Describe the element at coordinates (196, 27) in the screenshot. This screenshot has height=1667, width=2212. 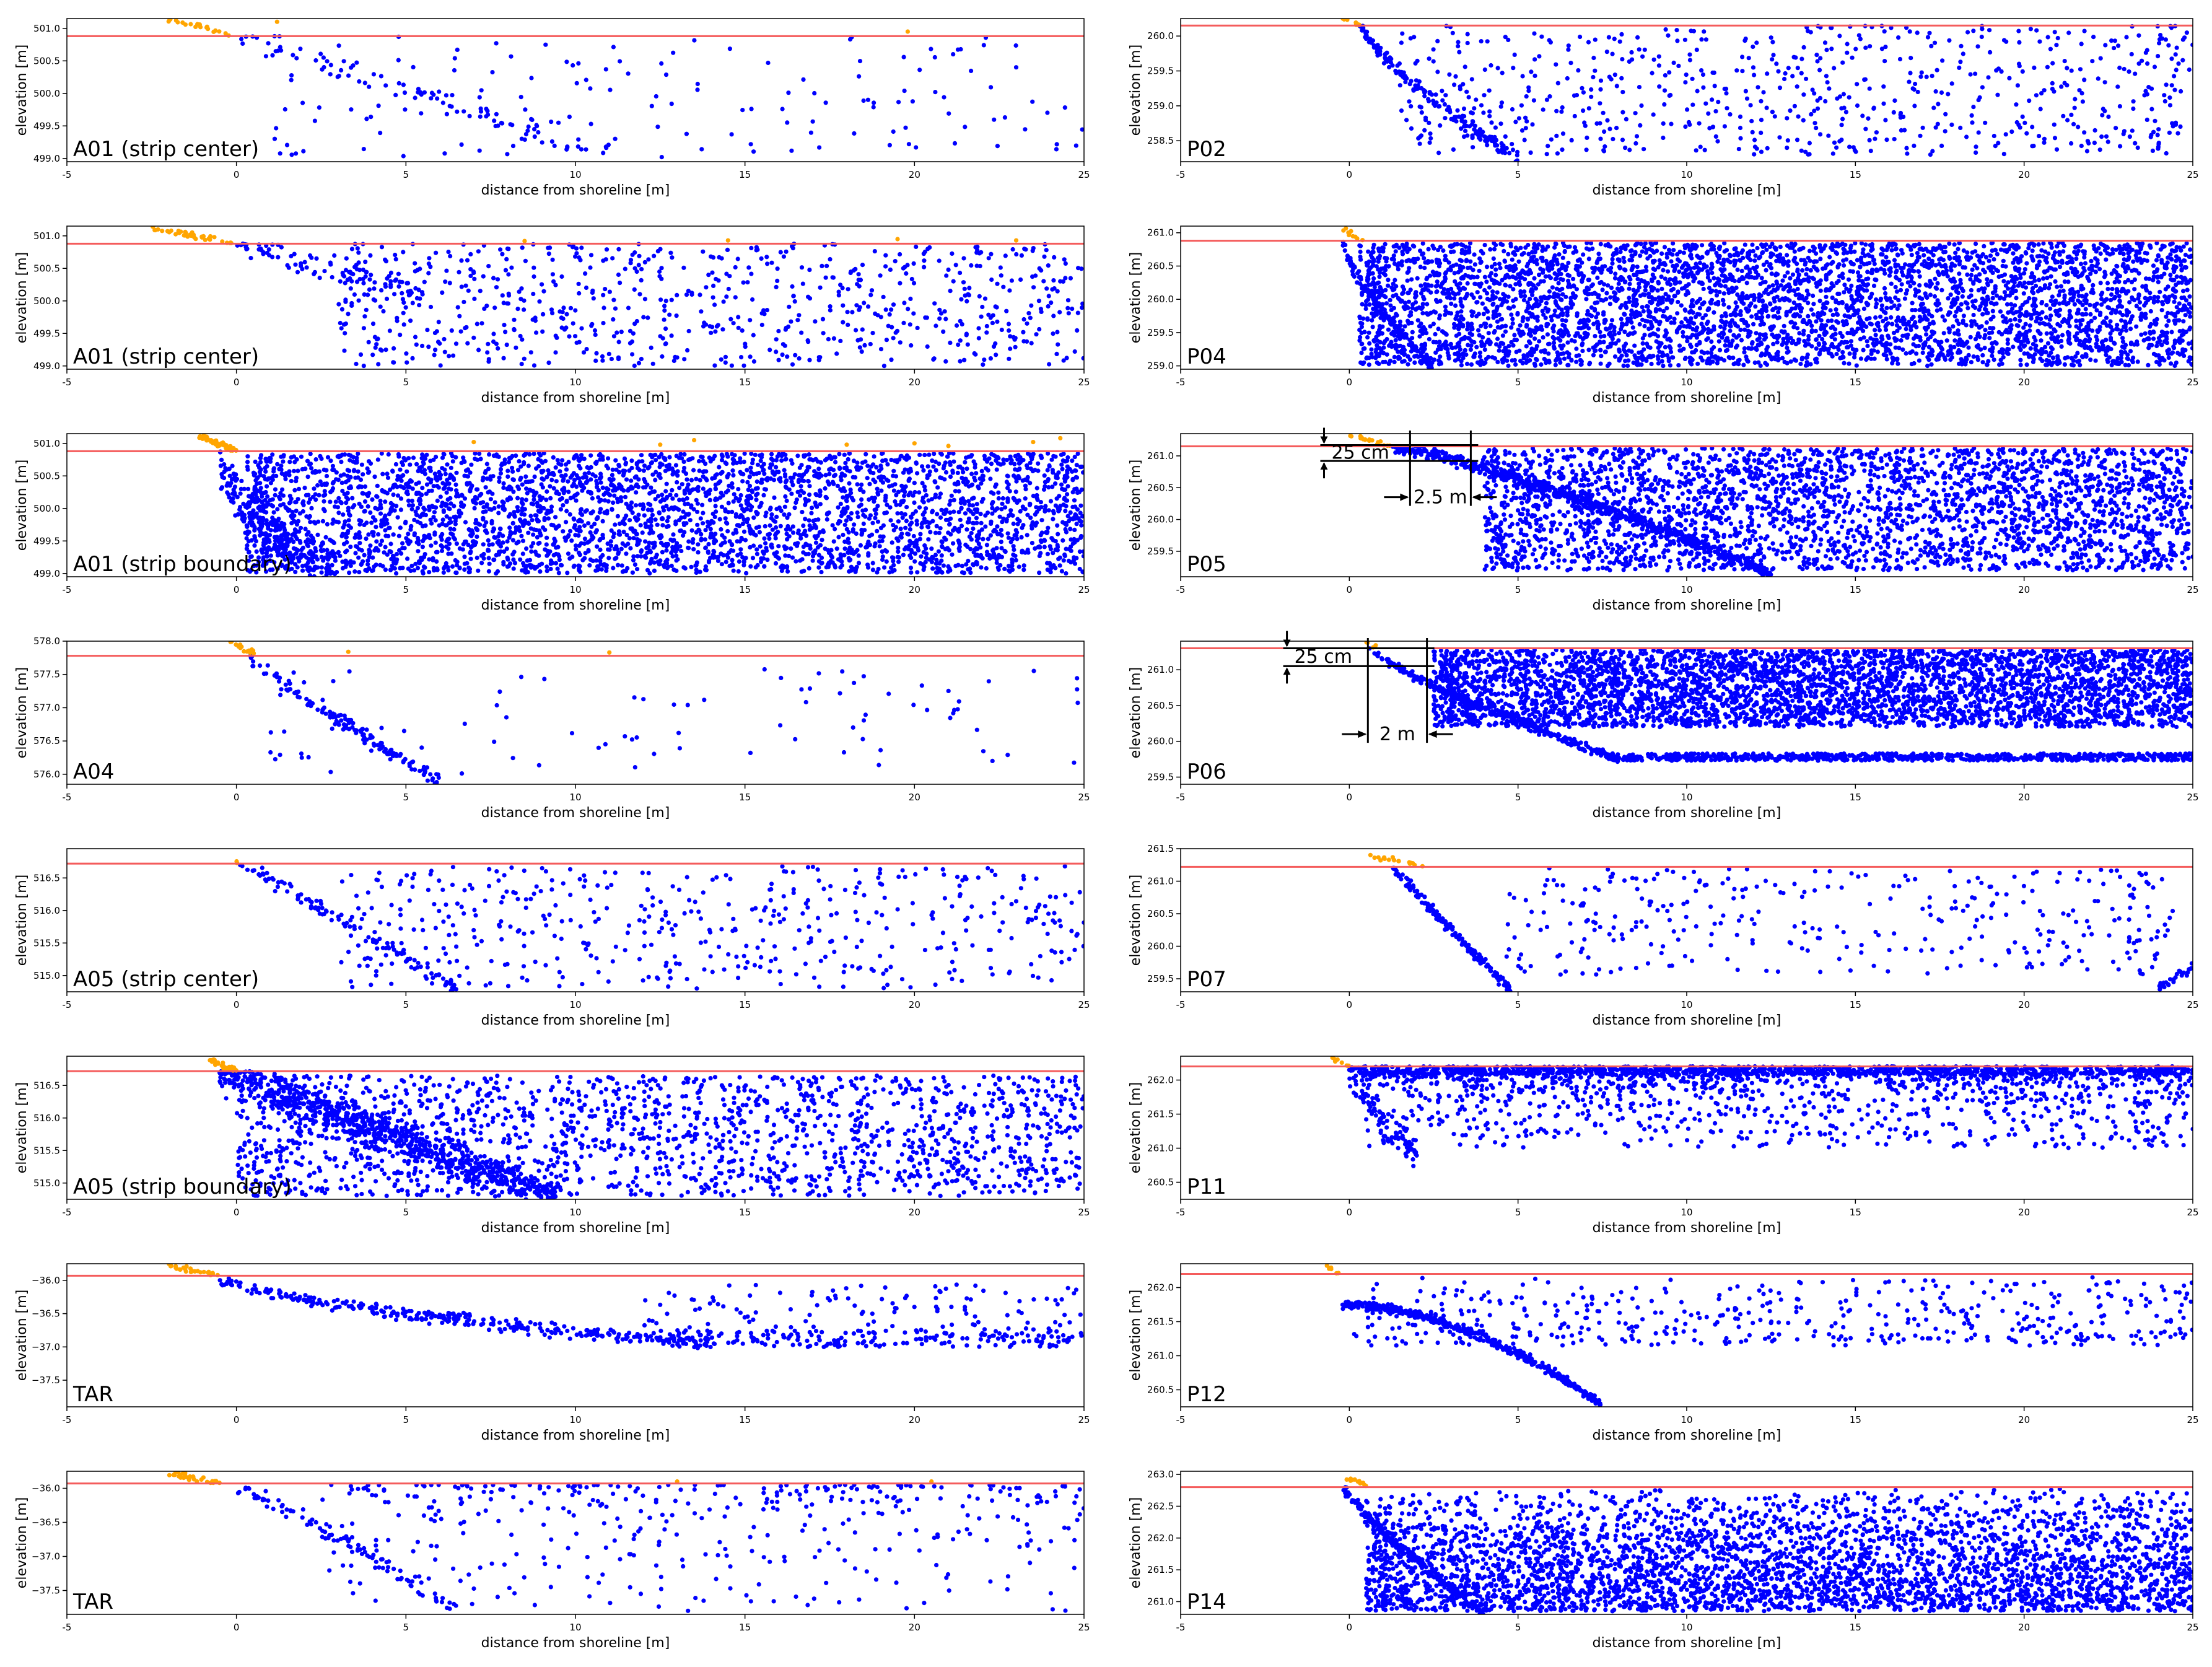
I see `point-above-water` at that location.